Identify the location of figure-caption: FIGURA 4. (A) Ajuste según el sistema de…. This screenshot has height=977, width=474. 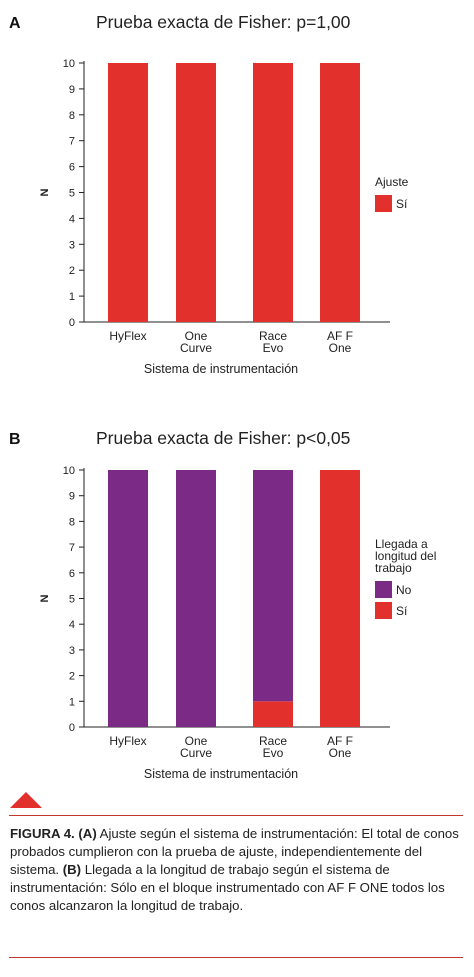
(237, 870).